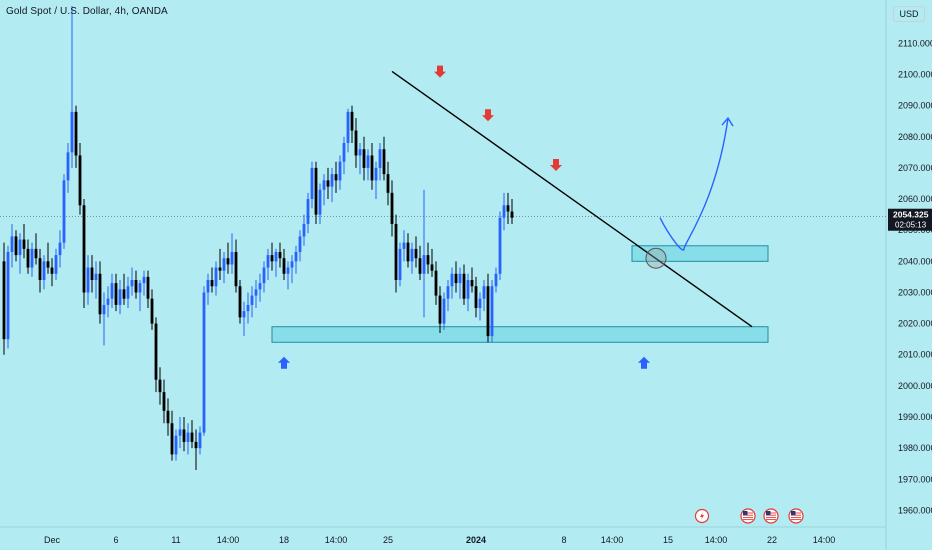 The height and width of the screenshot is (550, 932). I want to click on y-tick-label: 1960.000, so click(915, 510).